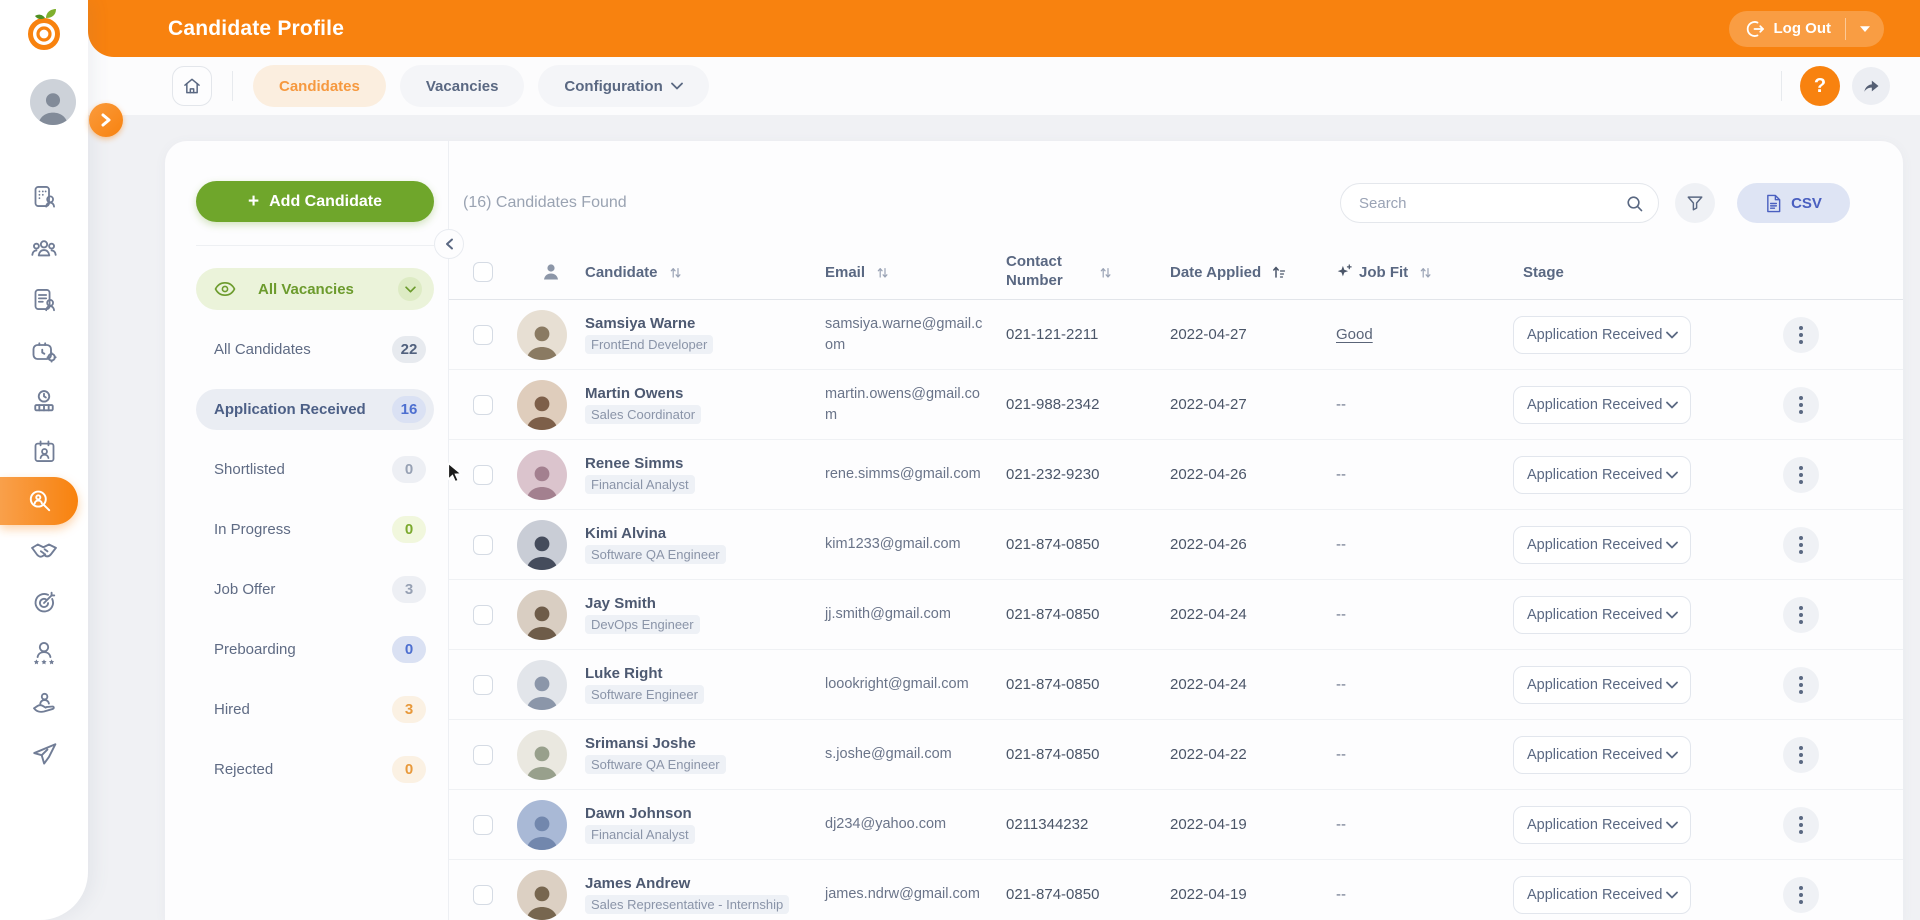 Image resolution: width=1920 pixels, height=920 pixels. I want to click on candidate-role-badge: Sales Coordinator, so click(643, 414).